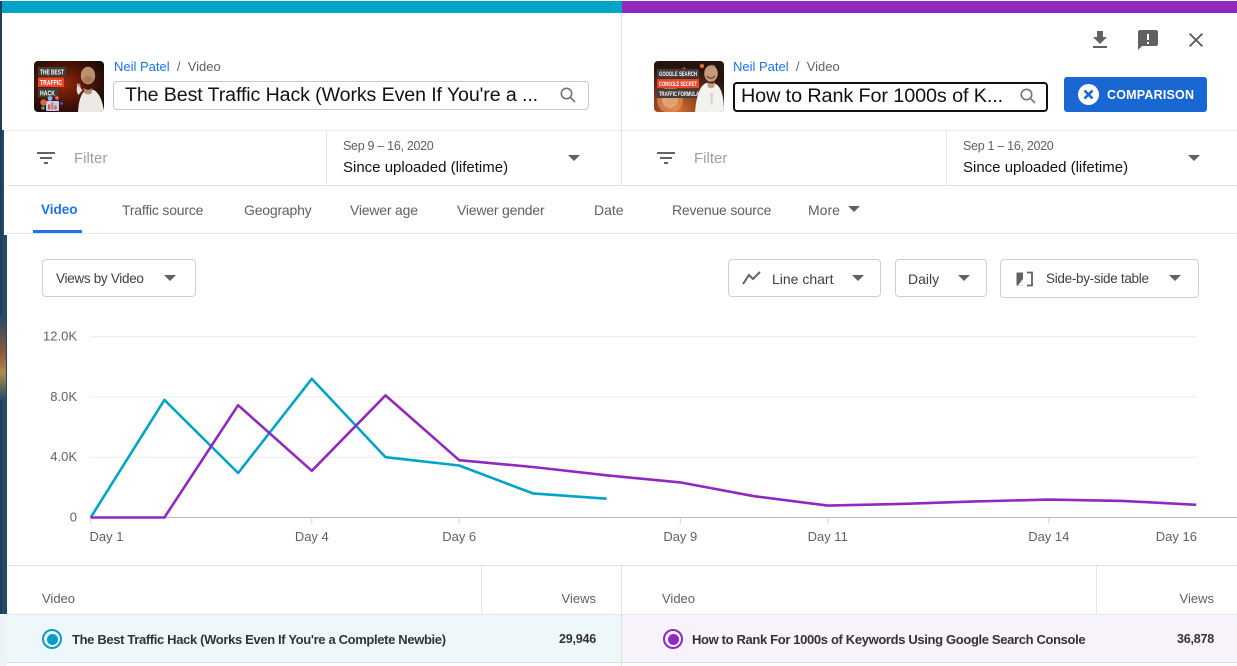 This screenshot has height=666, width=1237. I want to click on svg-text: 8.0K, so click(63, 396).